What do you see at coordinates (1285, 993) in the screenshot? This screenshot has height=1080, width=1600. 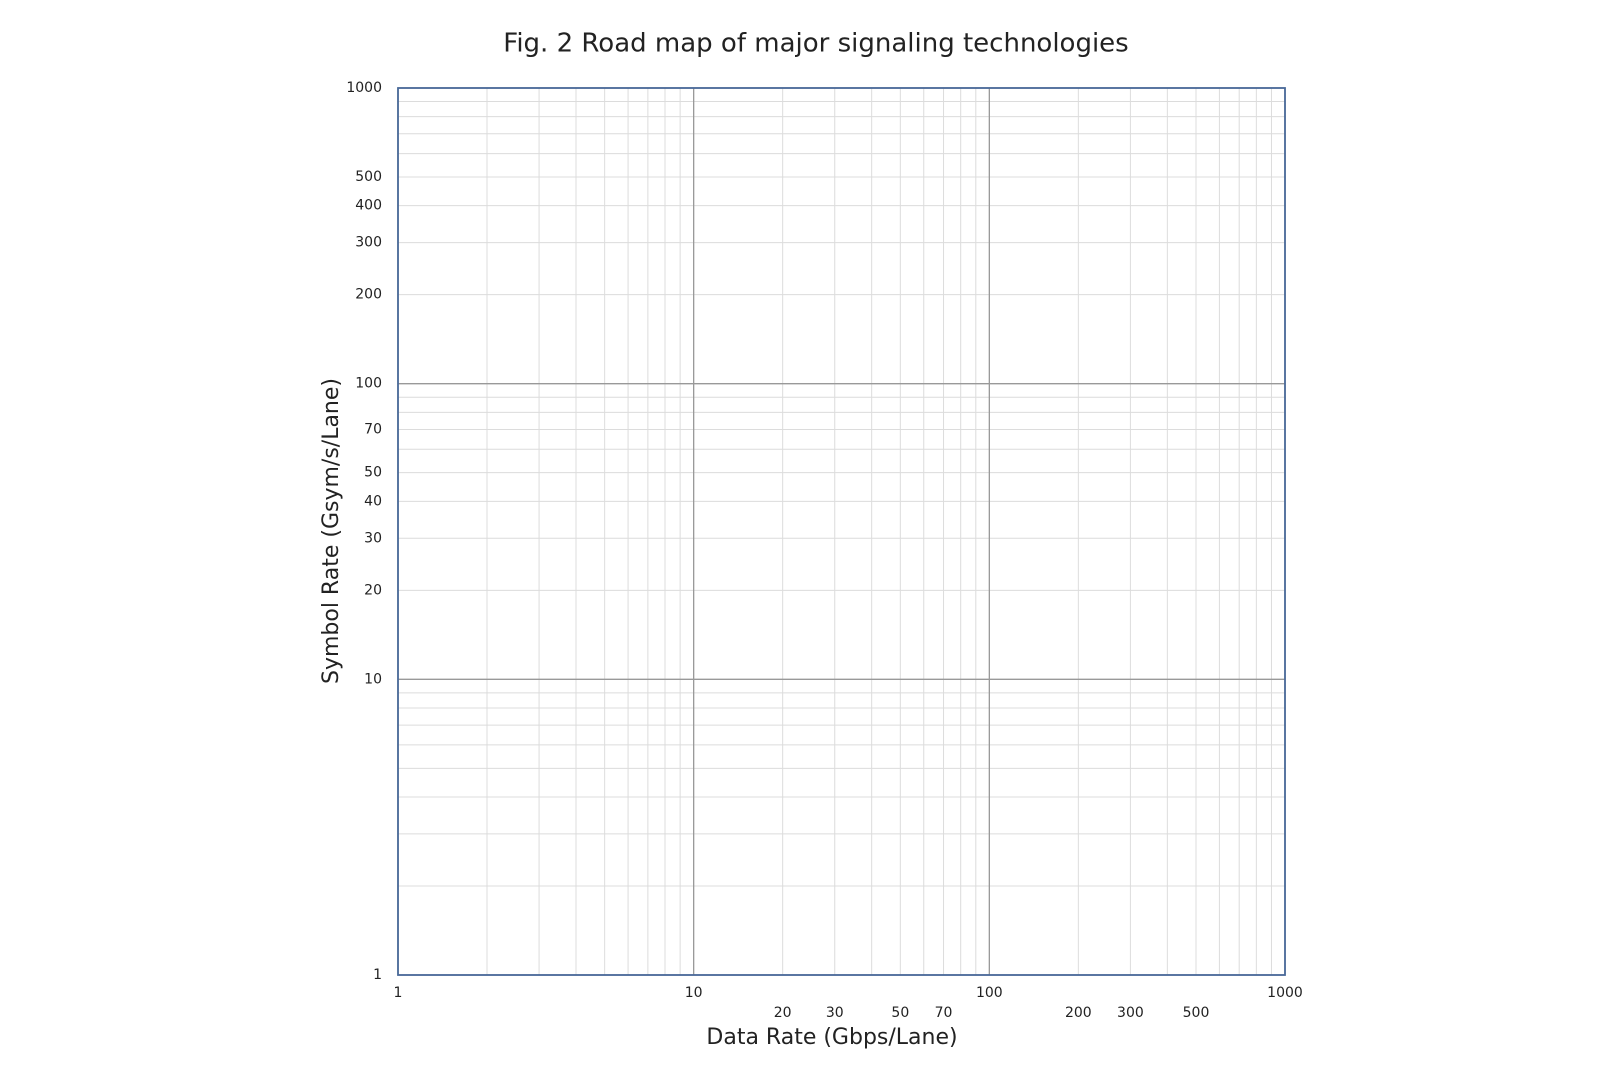 I see `x-tick-label: 1000` at bounding box center [1285, 993].